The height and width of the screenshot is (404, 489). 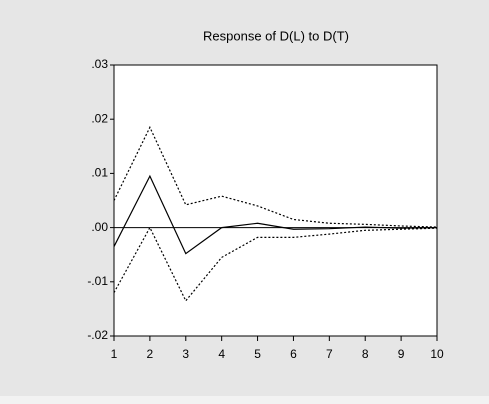 I want to click on x-tick-label: 7, so click(x=329, y=354).